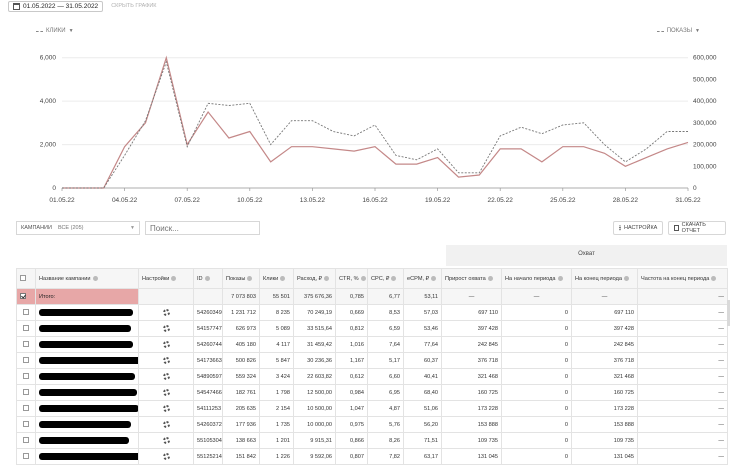 The width and height of the screenshot is (730, 465). I want to click on table-scrollbar, so click(728, 313).